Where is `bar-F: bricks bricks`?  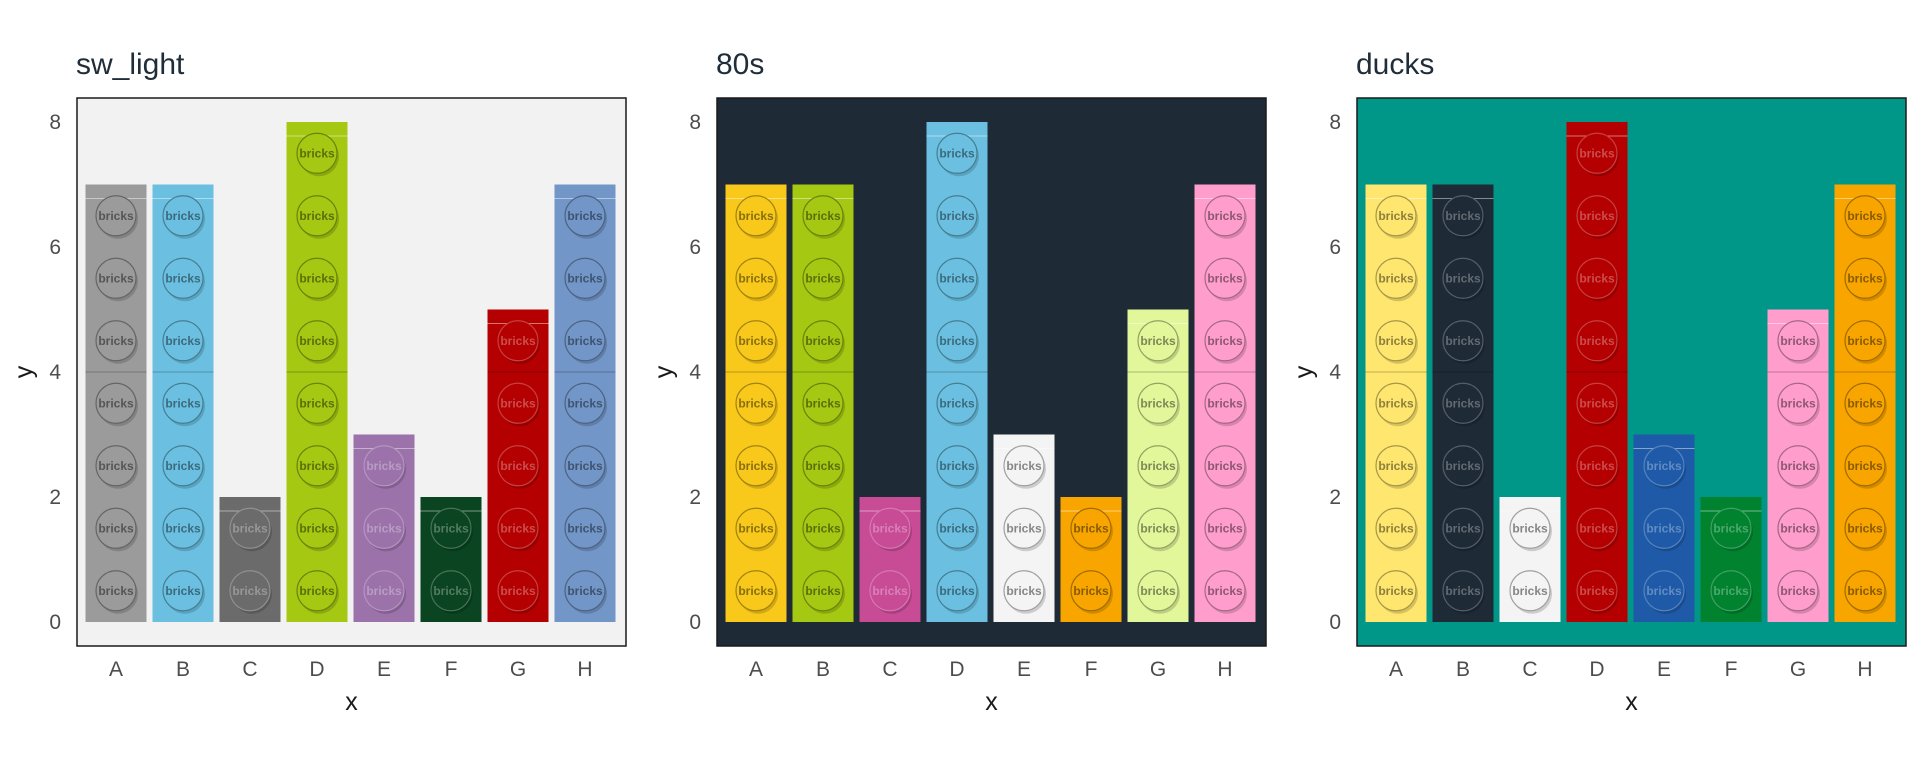
bar-F: bricks bricks is located at coordinates (1731, 559).